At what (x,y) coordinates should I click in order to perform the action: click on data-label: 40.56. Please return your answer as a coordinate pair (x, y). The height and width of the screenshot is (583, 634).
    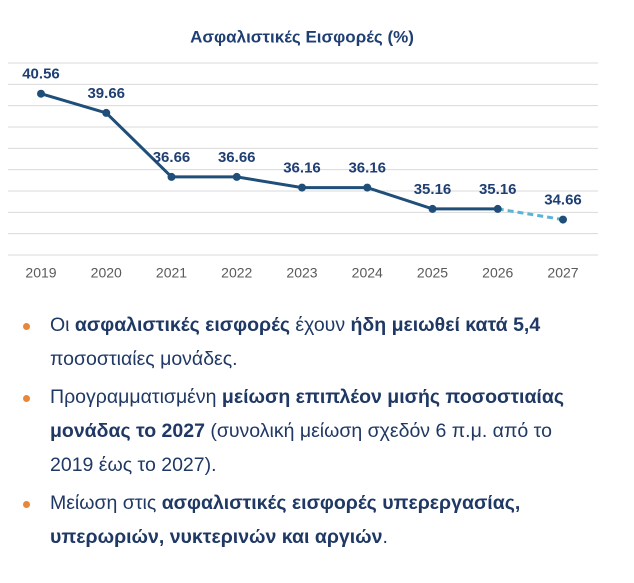
    Looking at the image, I should click on (41, 74).